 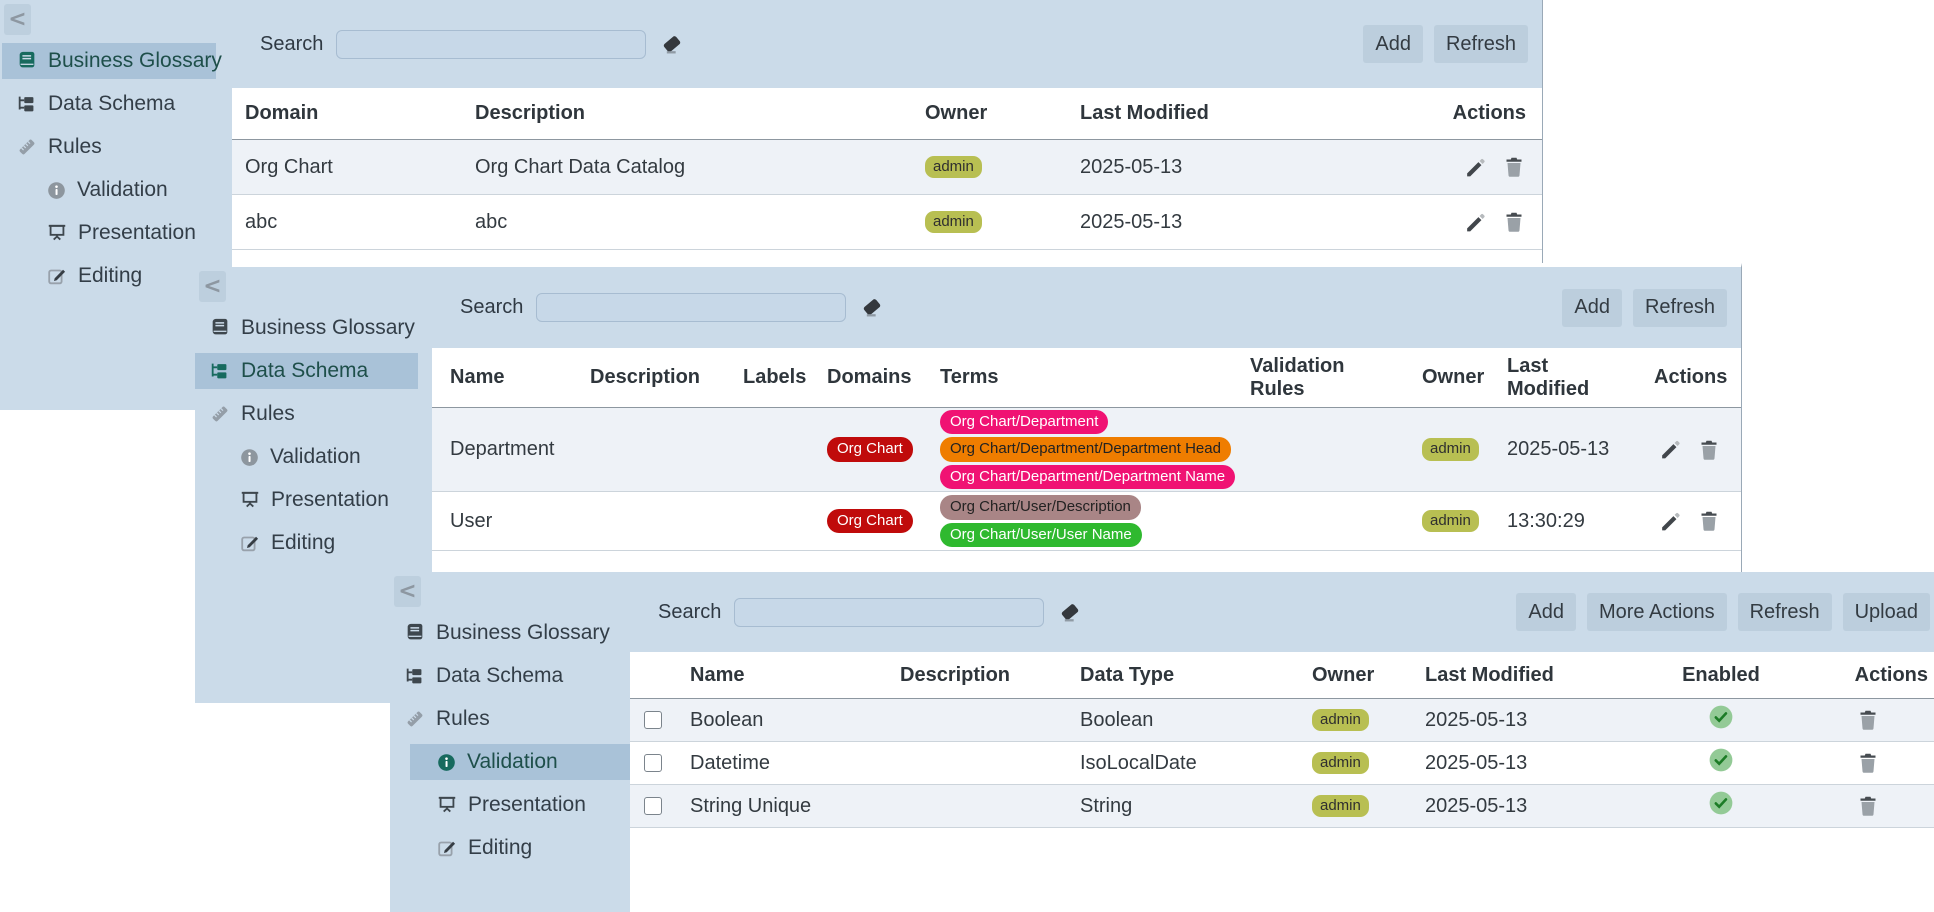 What do you see at coordinates (1088, 476) in the screenshot?
I see `term-tag: Org Chart/Department/Department Name` at bounding box center [1088, 476].